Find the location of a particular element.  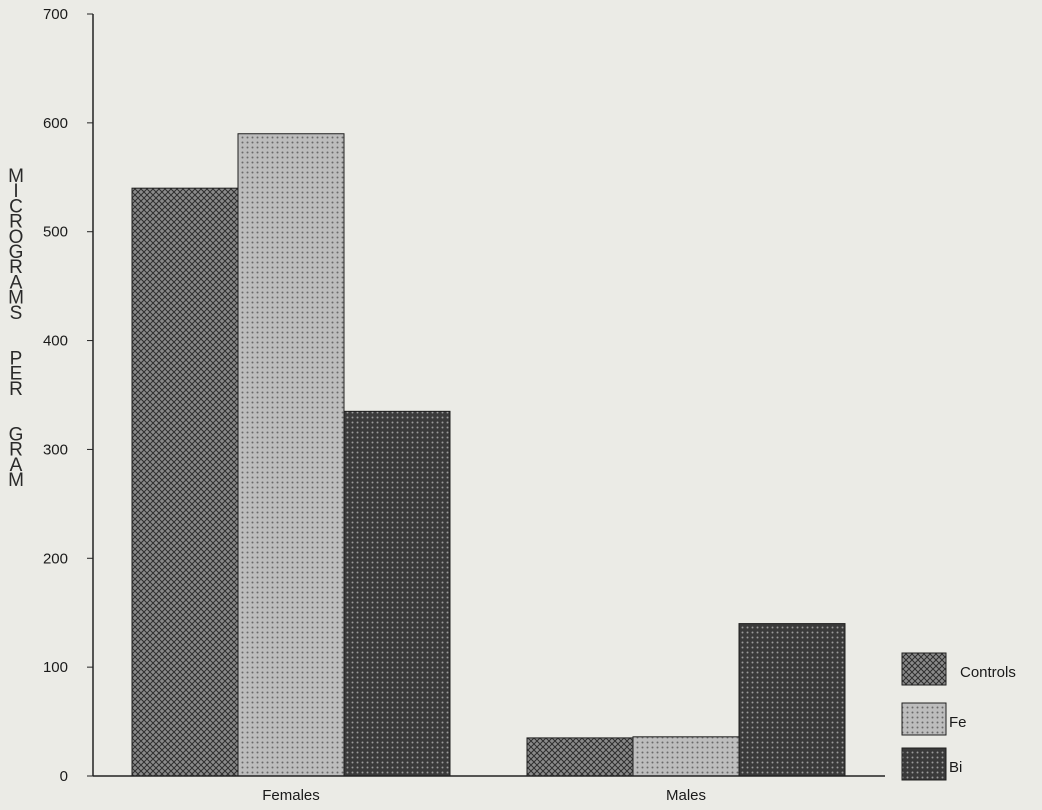

bar-females-bi is located at coordinates (397, 593).